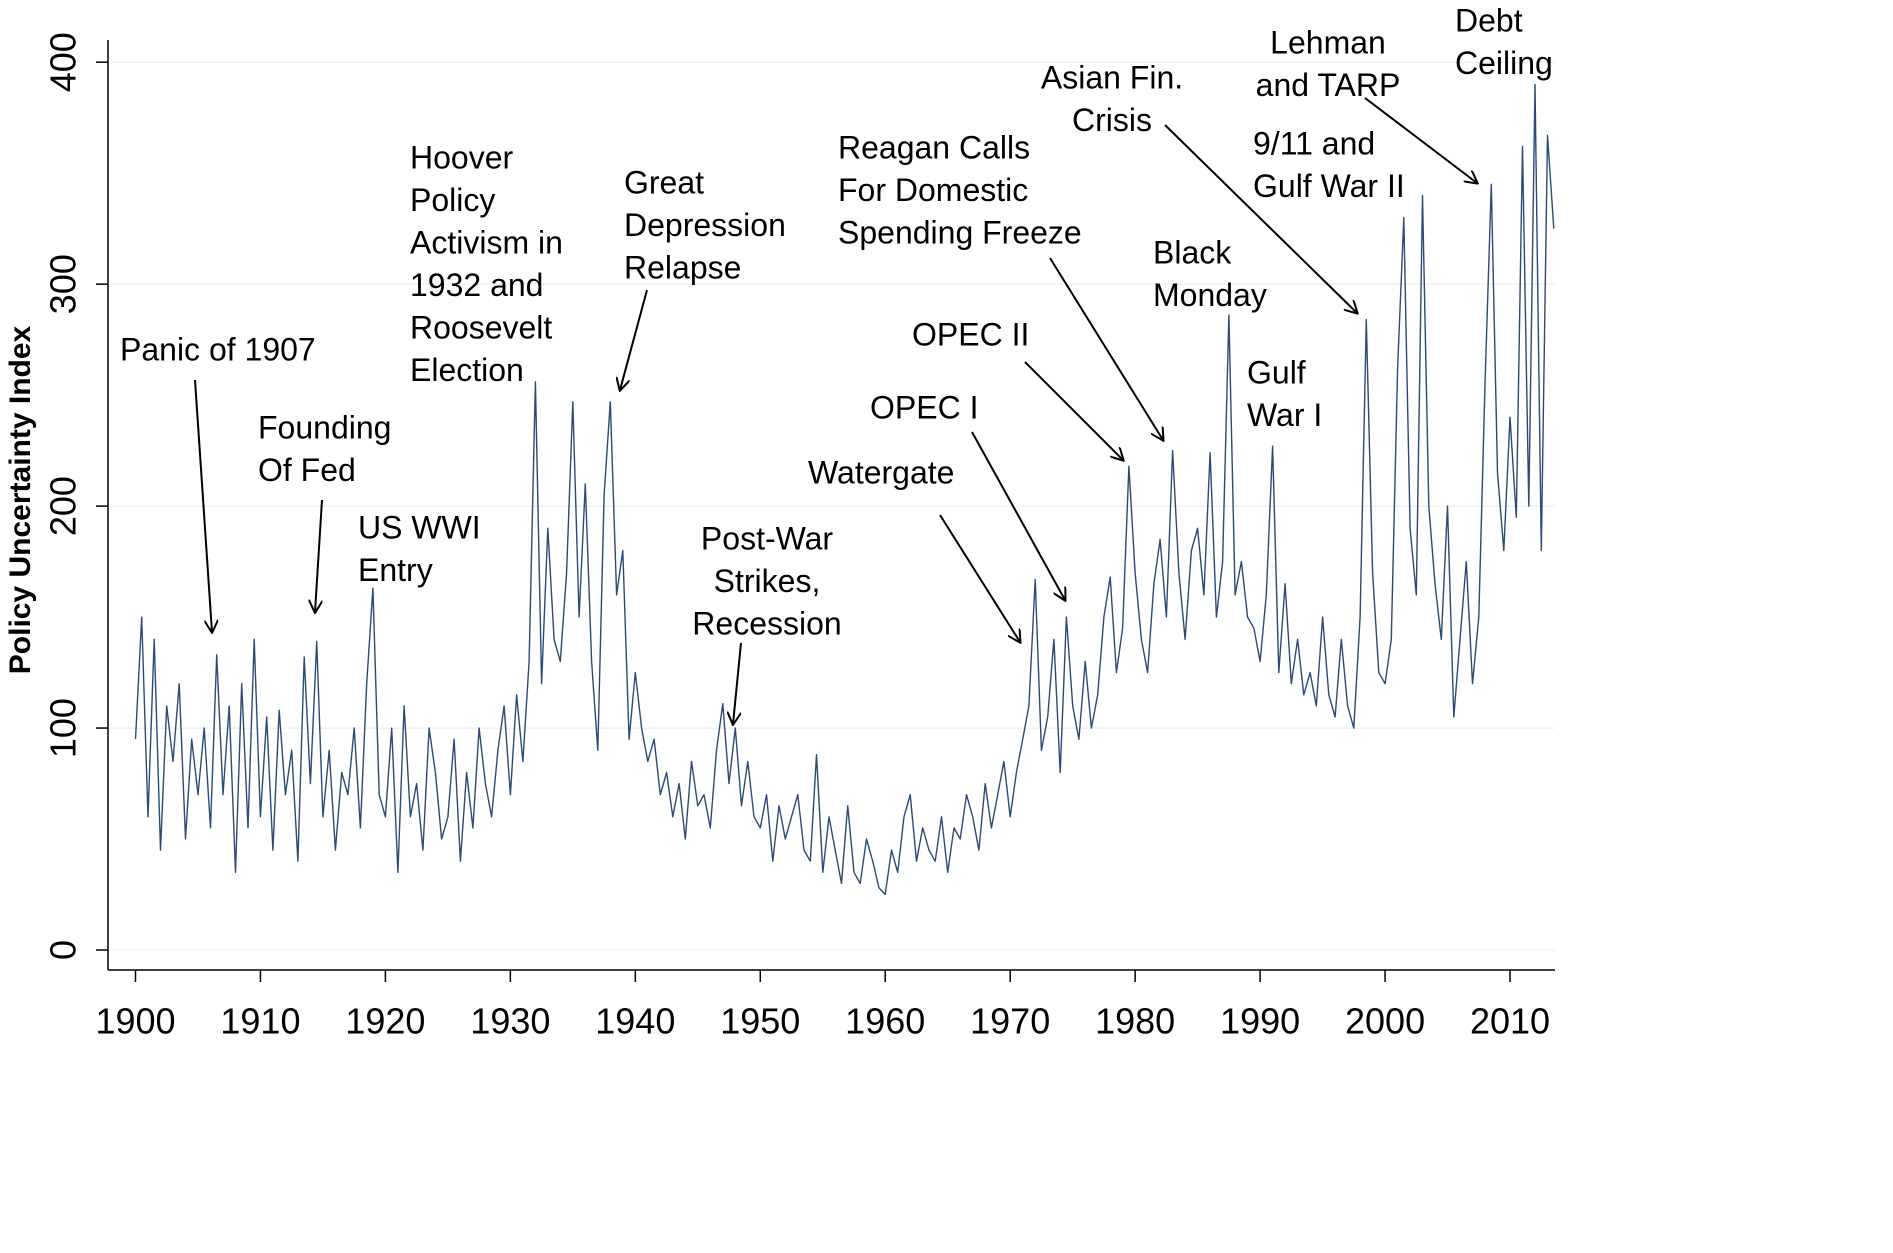  I want to click on annotation: Monday, so click(1210, 295).